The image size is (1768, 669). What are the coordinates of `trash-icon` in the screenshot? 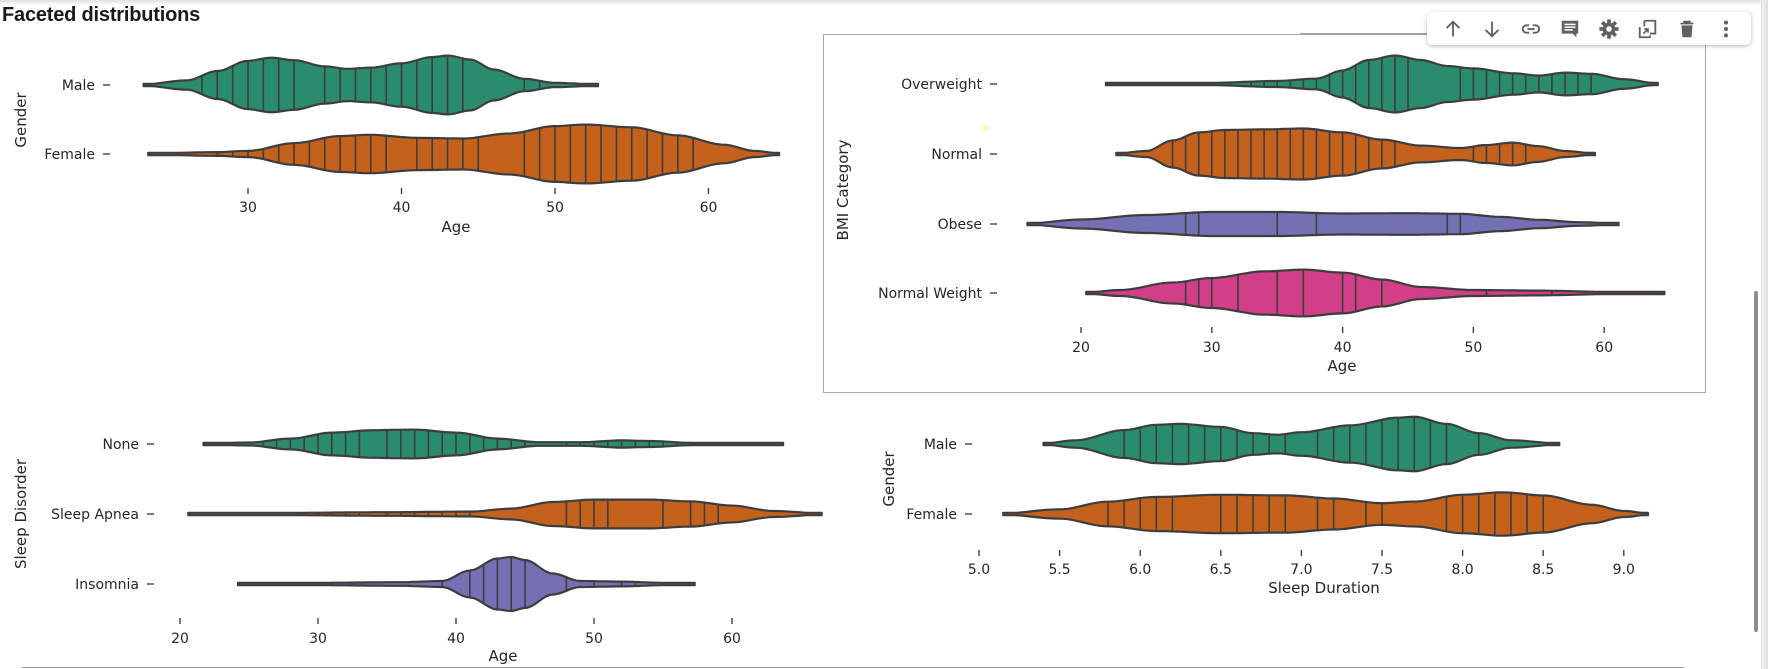 It's located at (1686, 28).